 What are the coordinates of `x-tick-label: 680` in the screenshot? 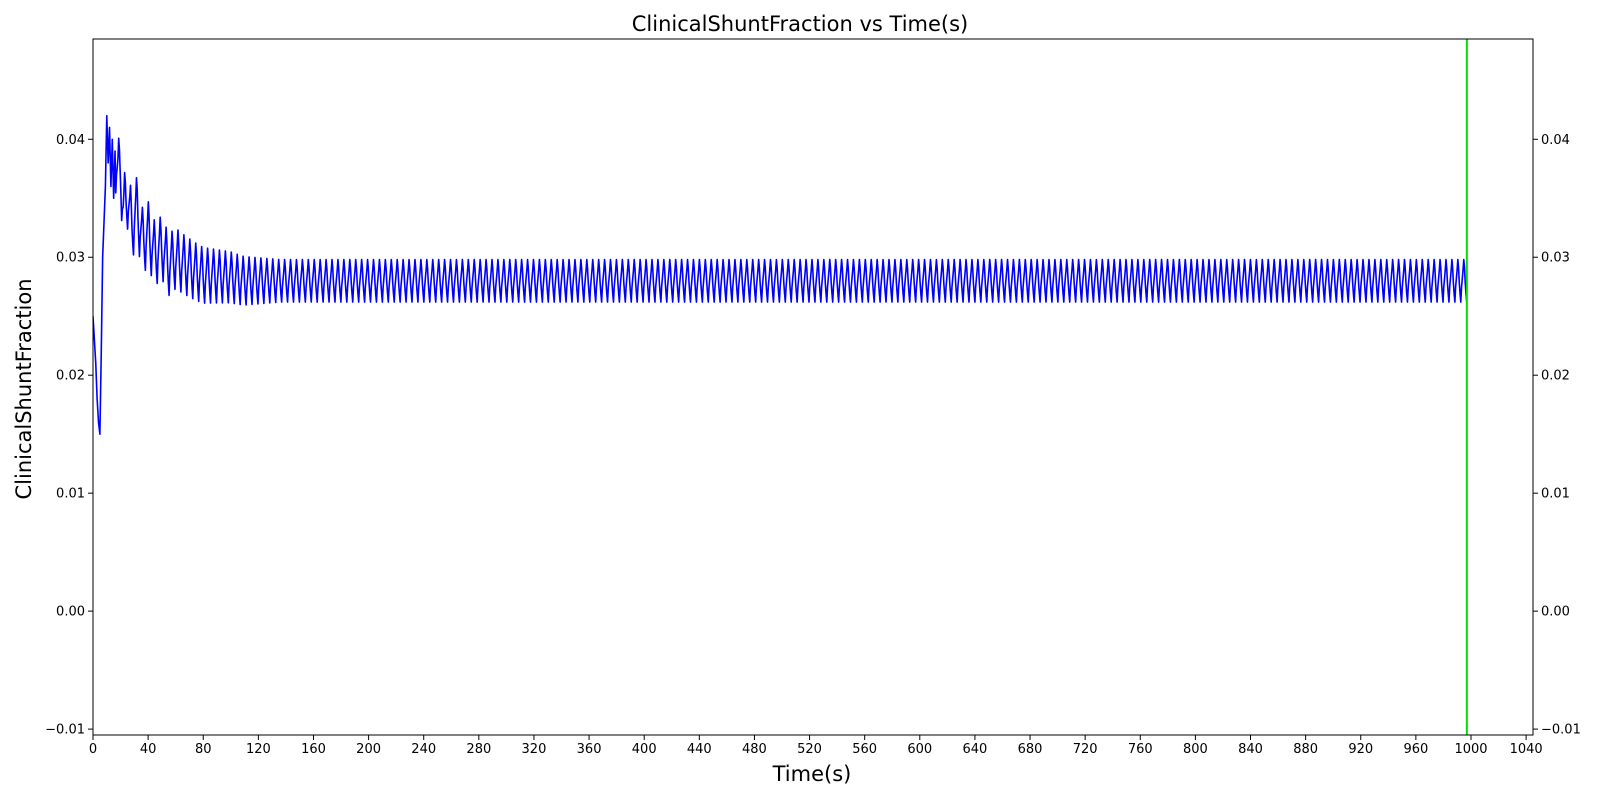 It's located at (1030, 749).